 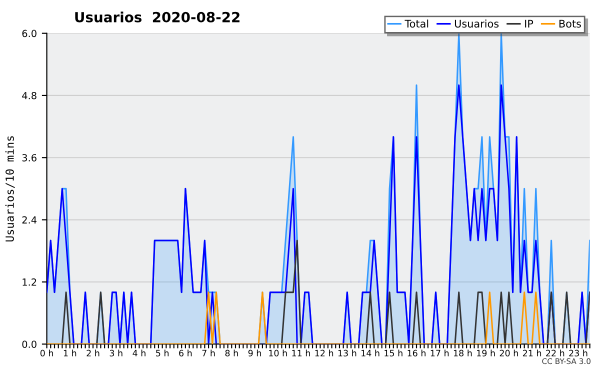 What do you see at coordinates (509, 353) in the screenshot?
I see `x-tick-label: 20 h` at bounding box center [509, 353].